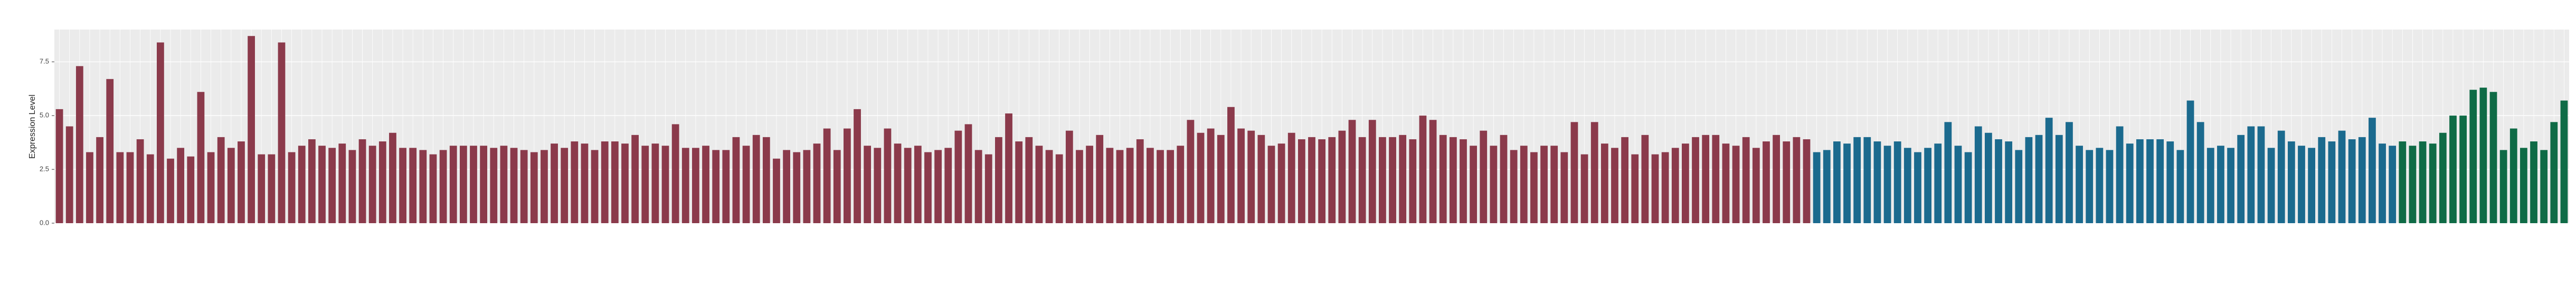 This screenshot has width=2576, height=306. Describe the element at coordinates (32, 127) in the screenshot. I see `y-axis-label: Expression Level` at that location.